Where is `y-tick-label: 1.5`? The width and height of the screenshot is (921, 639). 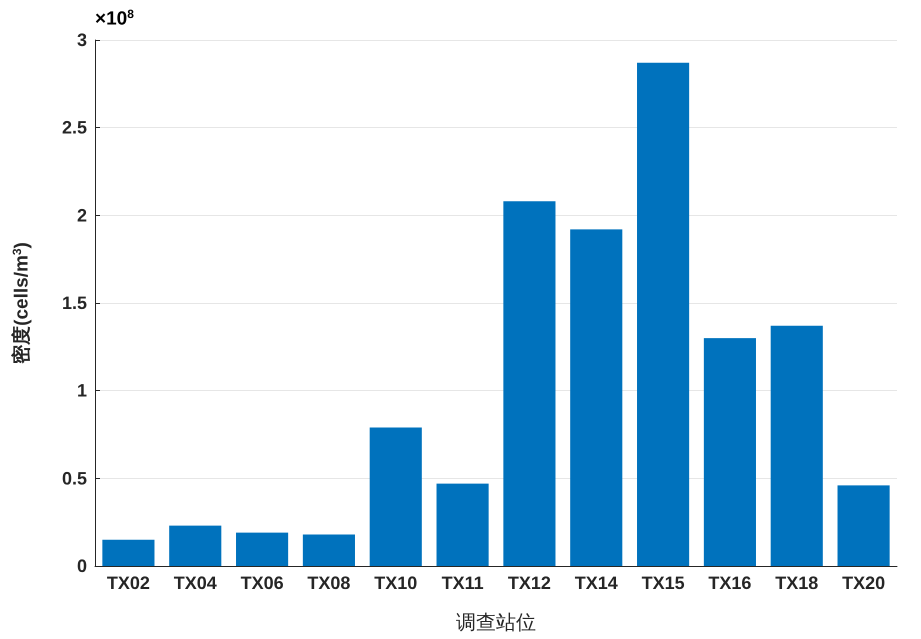 y-tick-label: 1.5 is located at coordinates (74, 303).